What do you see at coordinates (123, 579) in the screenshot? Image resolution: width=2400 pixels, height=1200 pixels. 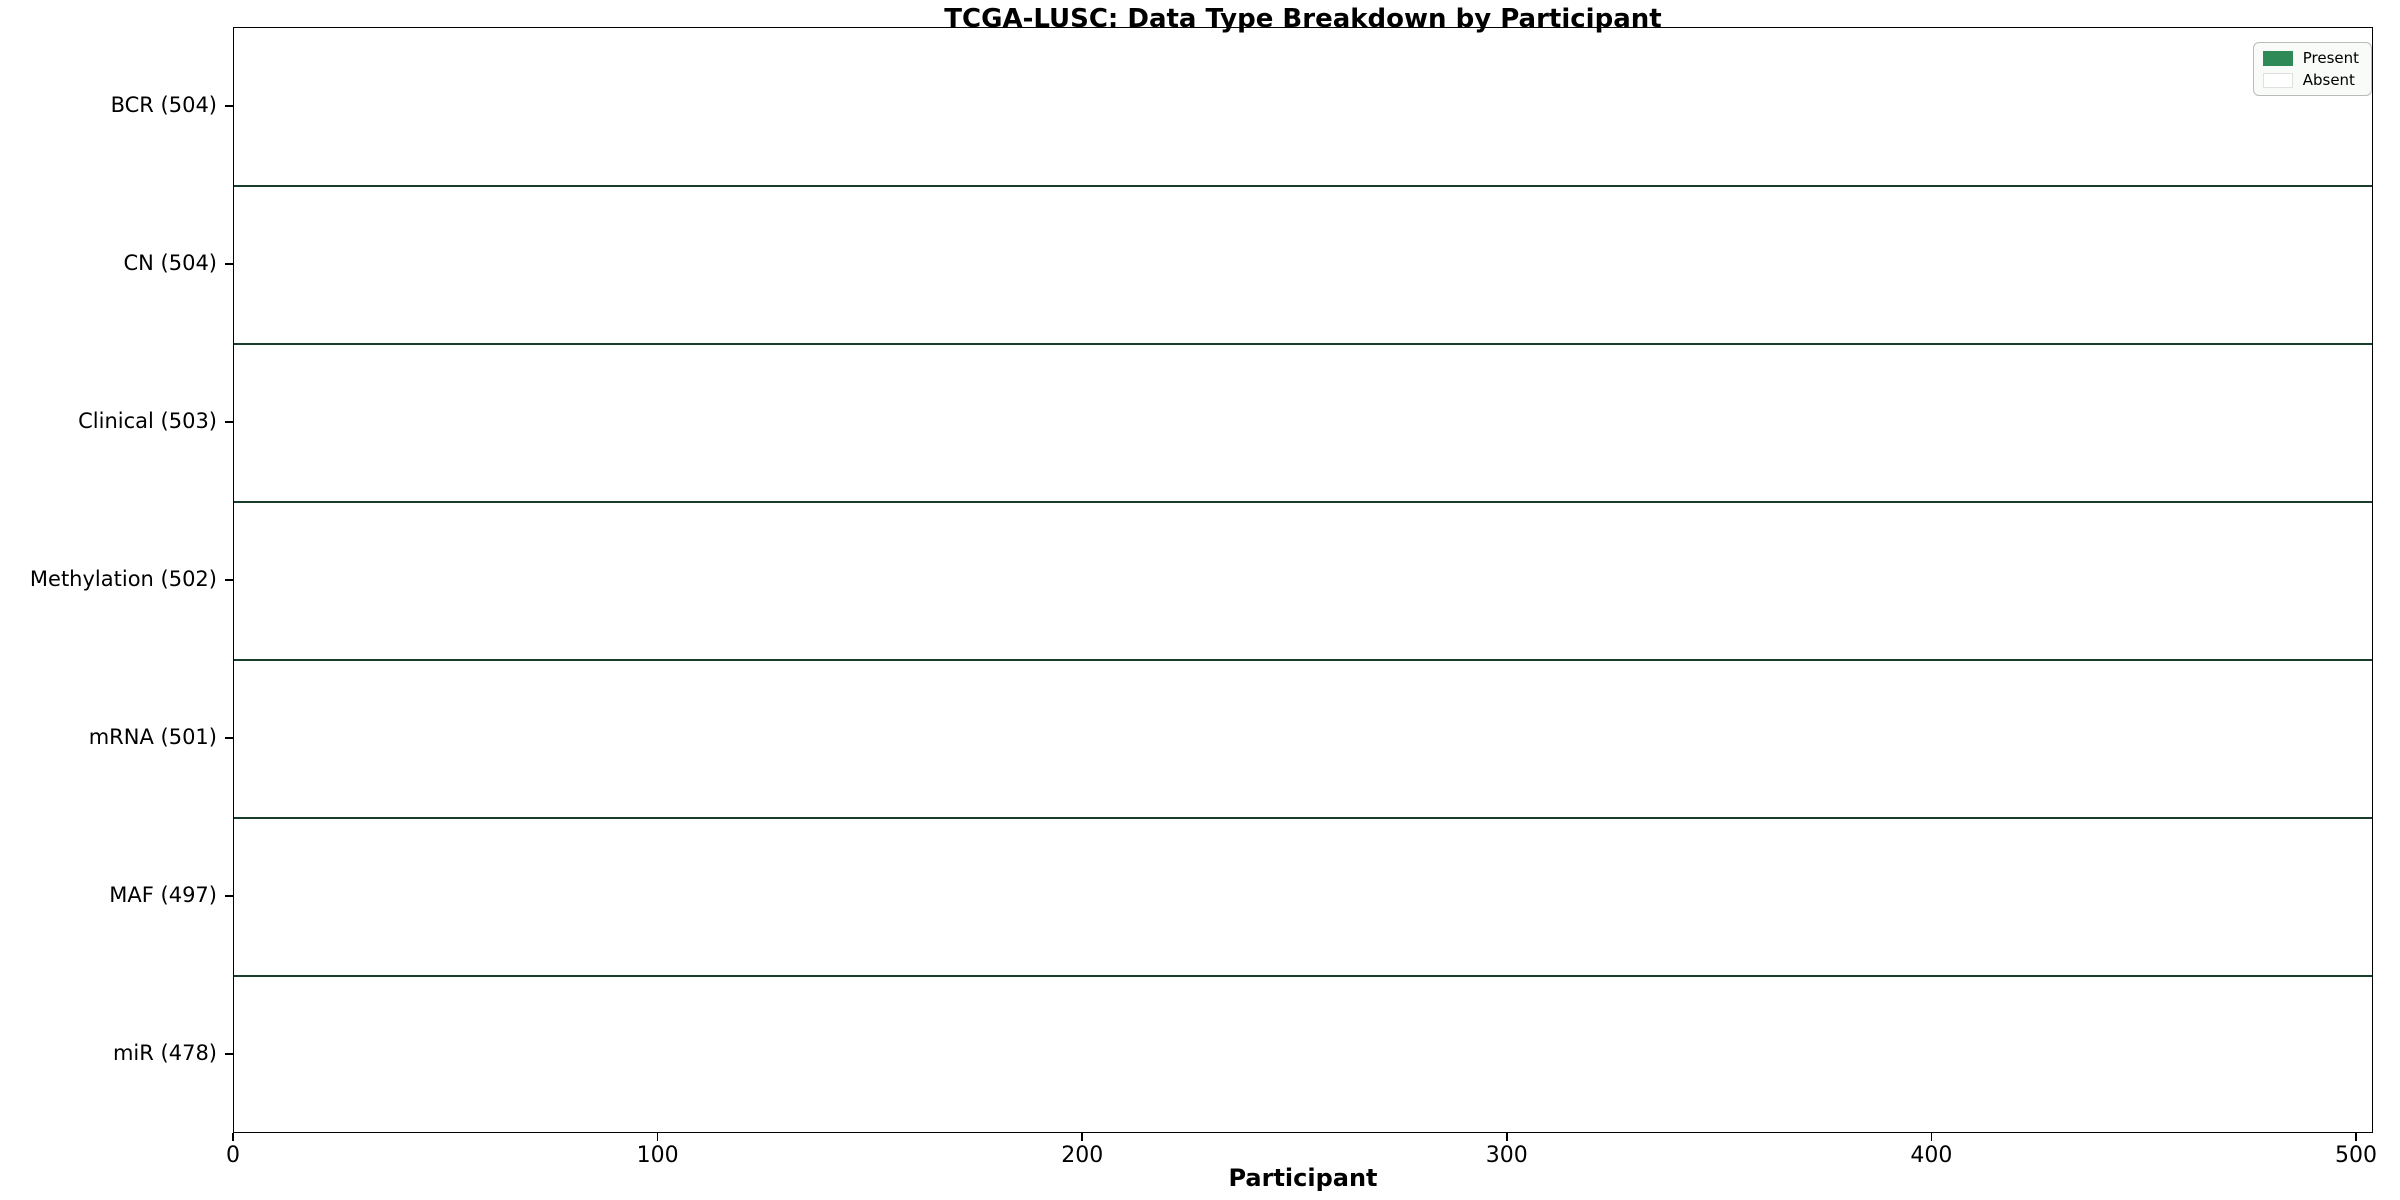 I see `y-tick-label: Methylation (502)` at bounding box center [123, 579].